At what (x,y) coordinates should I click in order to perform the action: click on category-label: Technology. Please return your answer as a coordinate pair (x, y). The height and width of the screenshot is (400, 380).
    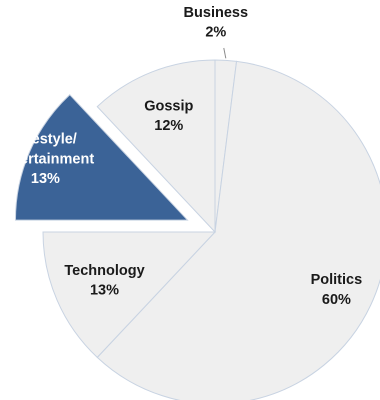
    Looking at the image, I should click on (104, 271).